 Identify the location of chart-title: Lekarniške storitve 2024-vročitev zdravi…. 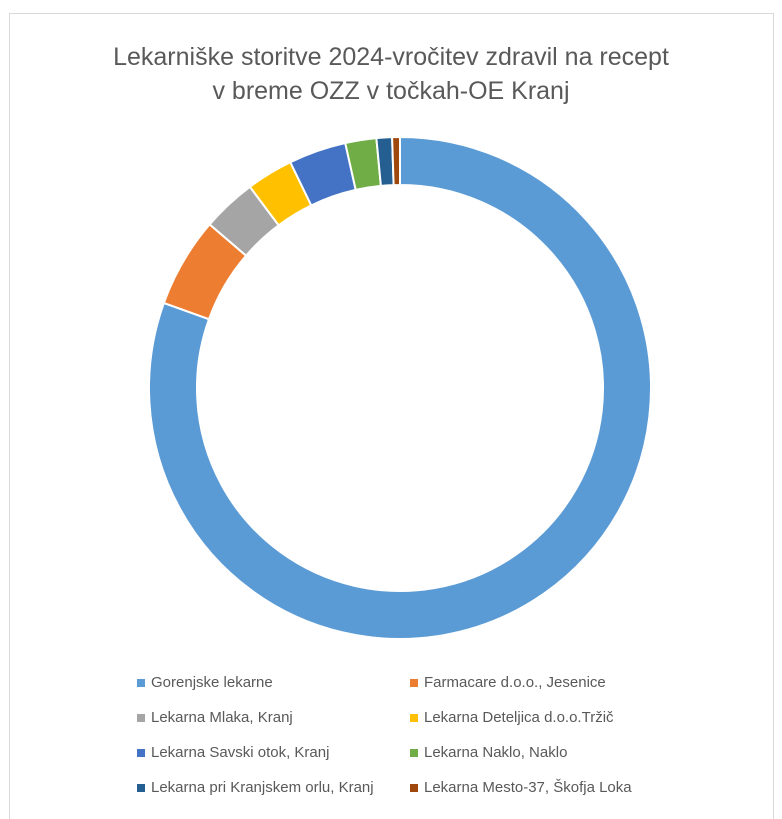
(391, 74).